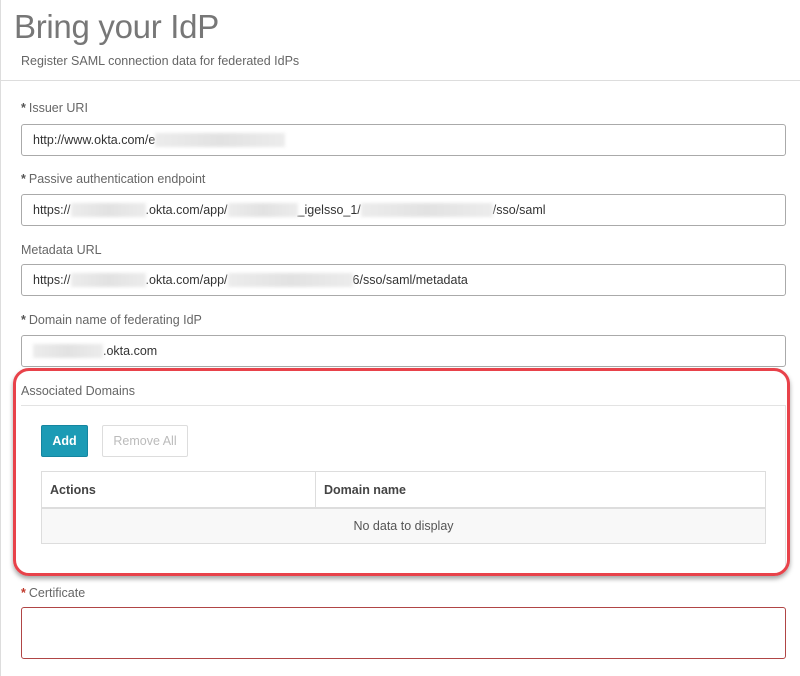  What do you see at coordinates (145, 441) in the screenshot?
I see `remove-all-button: Remove All` at bounding box center [145, 441].